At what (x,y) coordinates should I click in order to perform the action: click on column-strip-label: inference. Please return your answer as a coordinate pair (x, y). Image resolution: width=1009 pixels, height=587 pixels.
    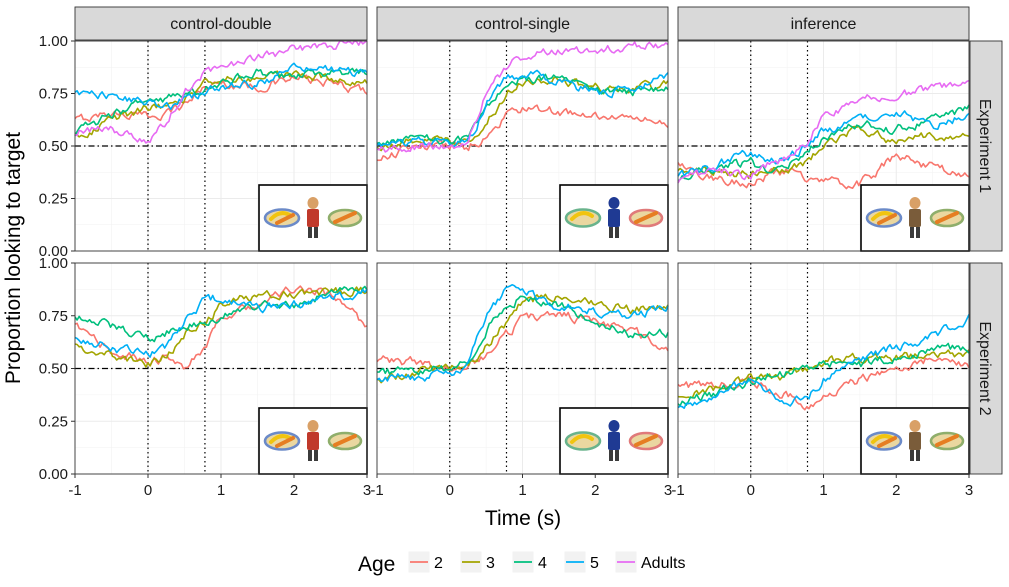
    Looking at the image, I should click on (824, 24).